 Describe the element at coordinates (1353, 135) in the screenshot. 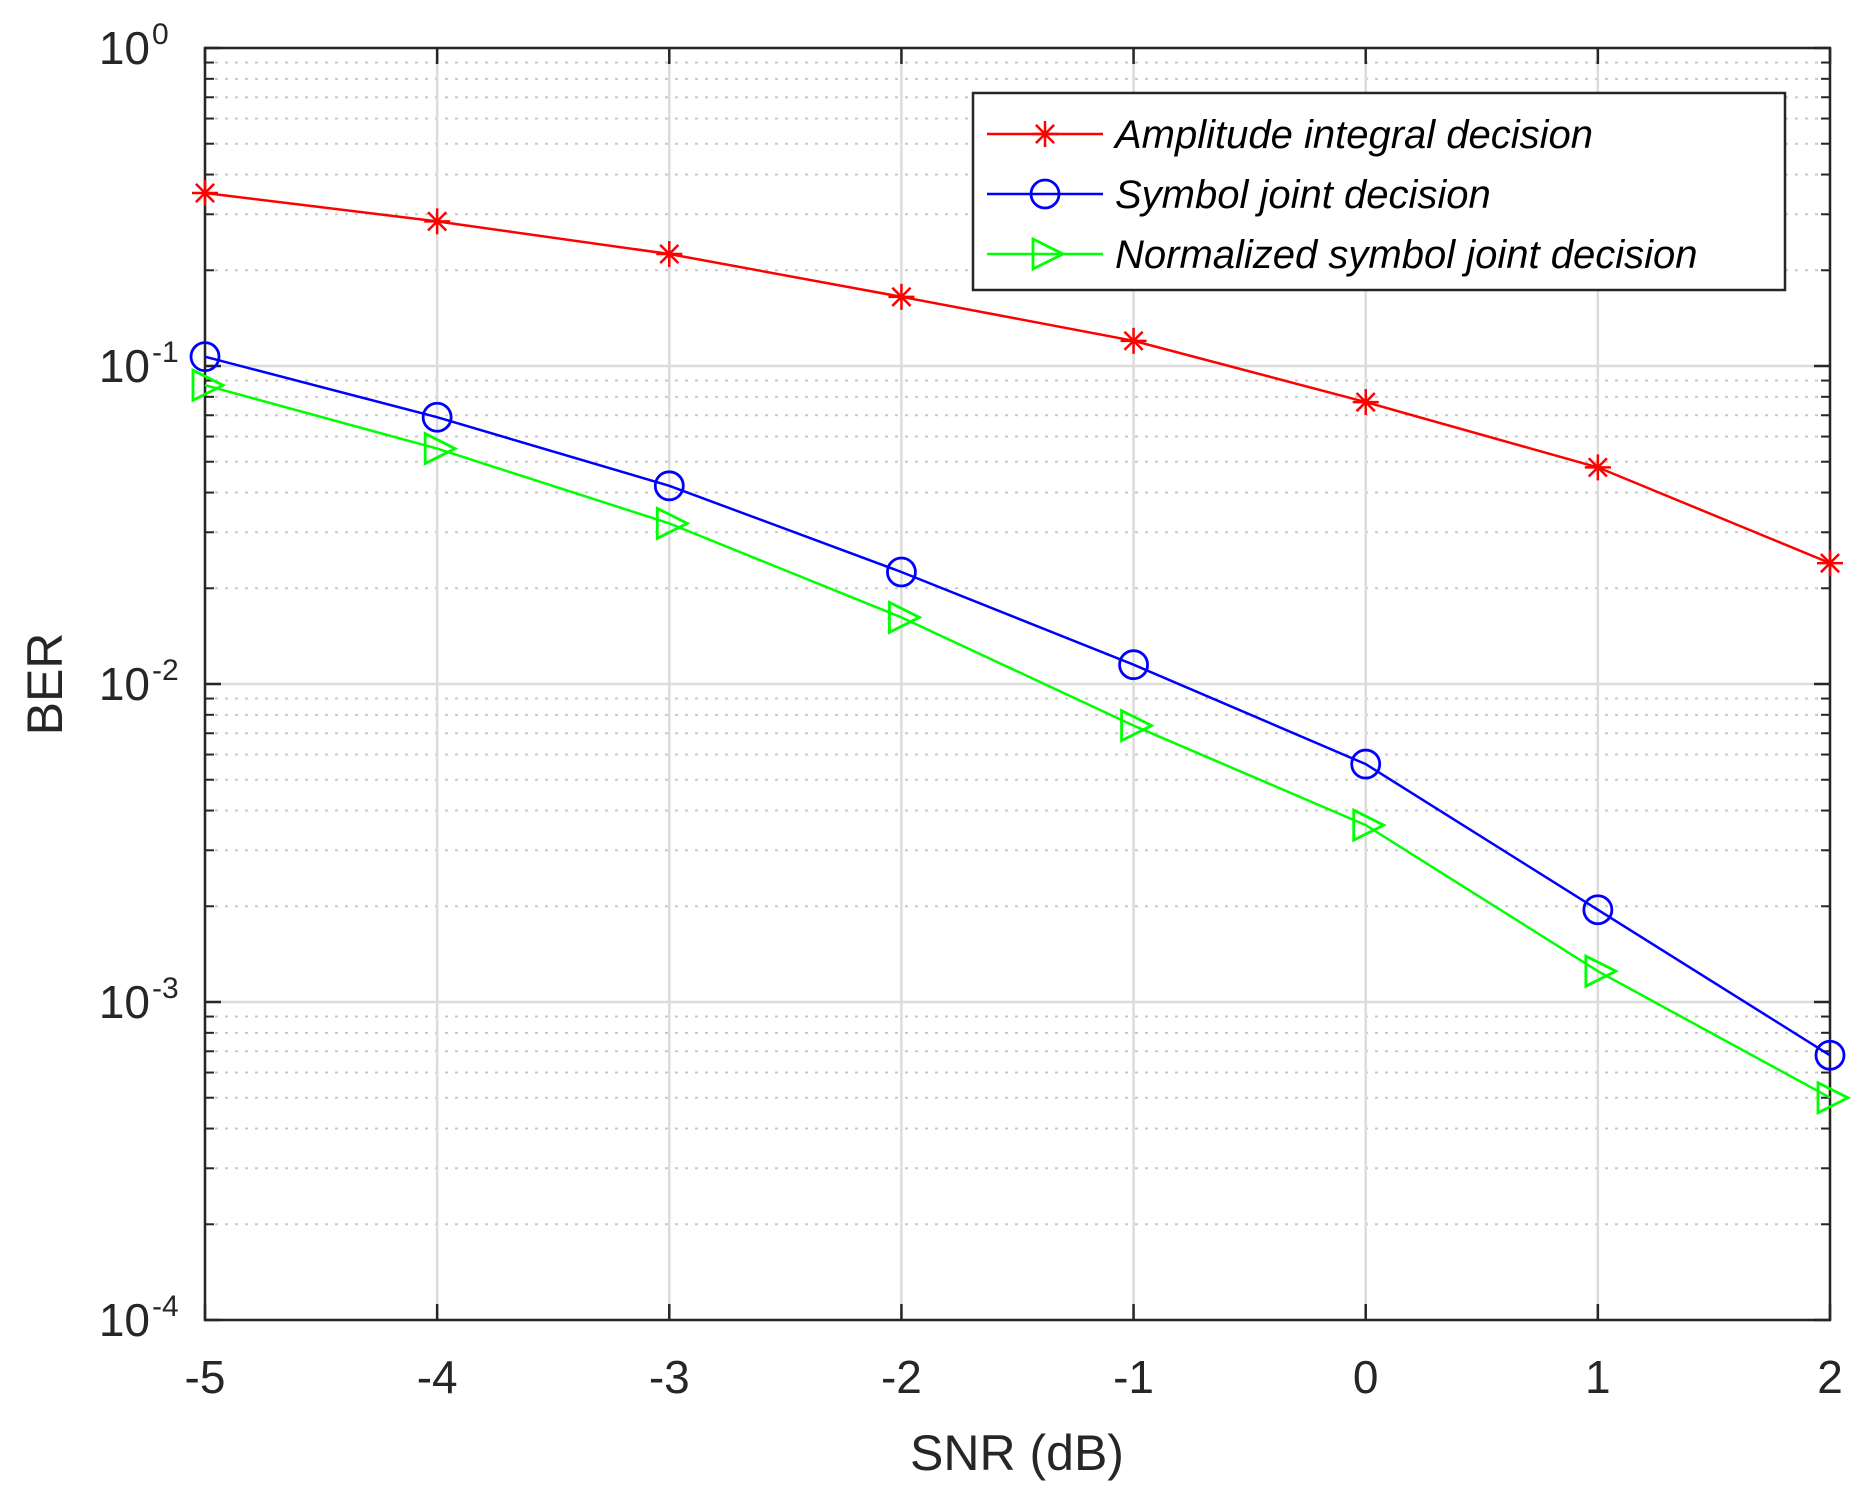

I see `legend-label: Amplitude integral decision` at that location.